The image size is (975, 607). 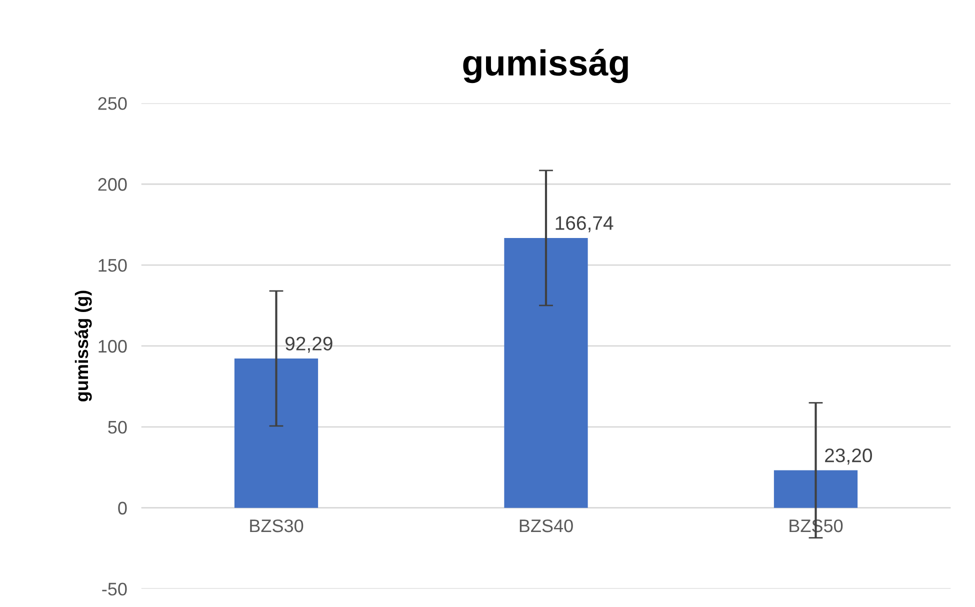 What do you see at coordinates (117, 427) in the screenshot?
I see `y-tick-label: 50` at bounding box center [117, 427].